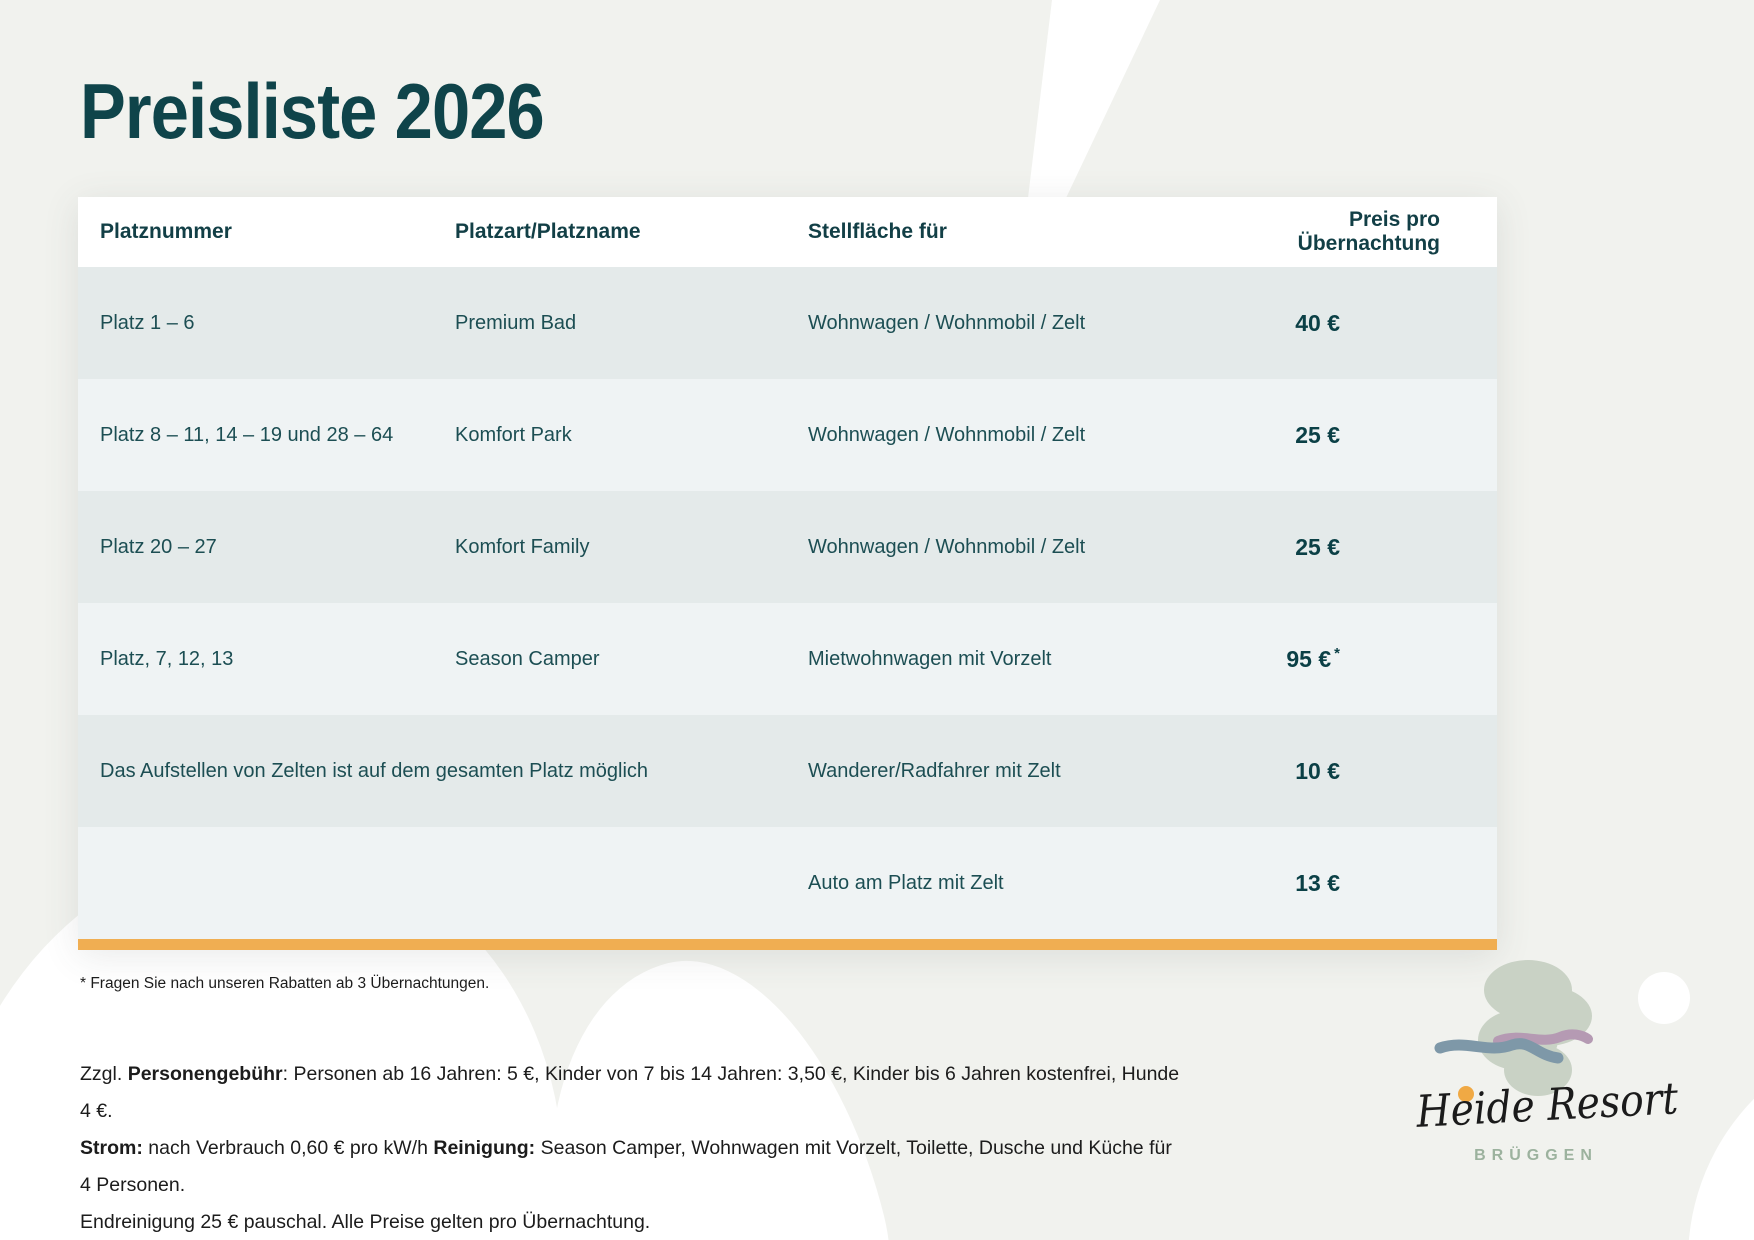  I want to click on background-dot-right, so click(1664, 998).